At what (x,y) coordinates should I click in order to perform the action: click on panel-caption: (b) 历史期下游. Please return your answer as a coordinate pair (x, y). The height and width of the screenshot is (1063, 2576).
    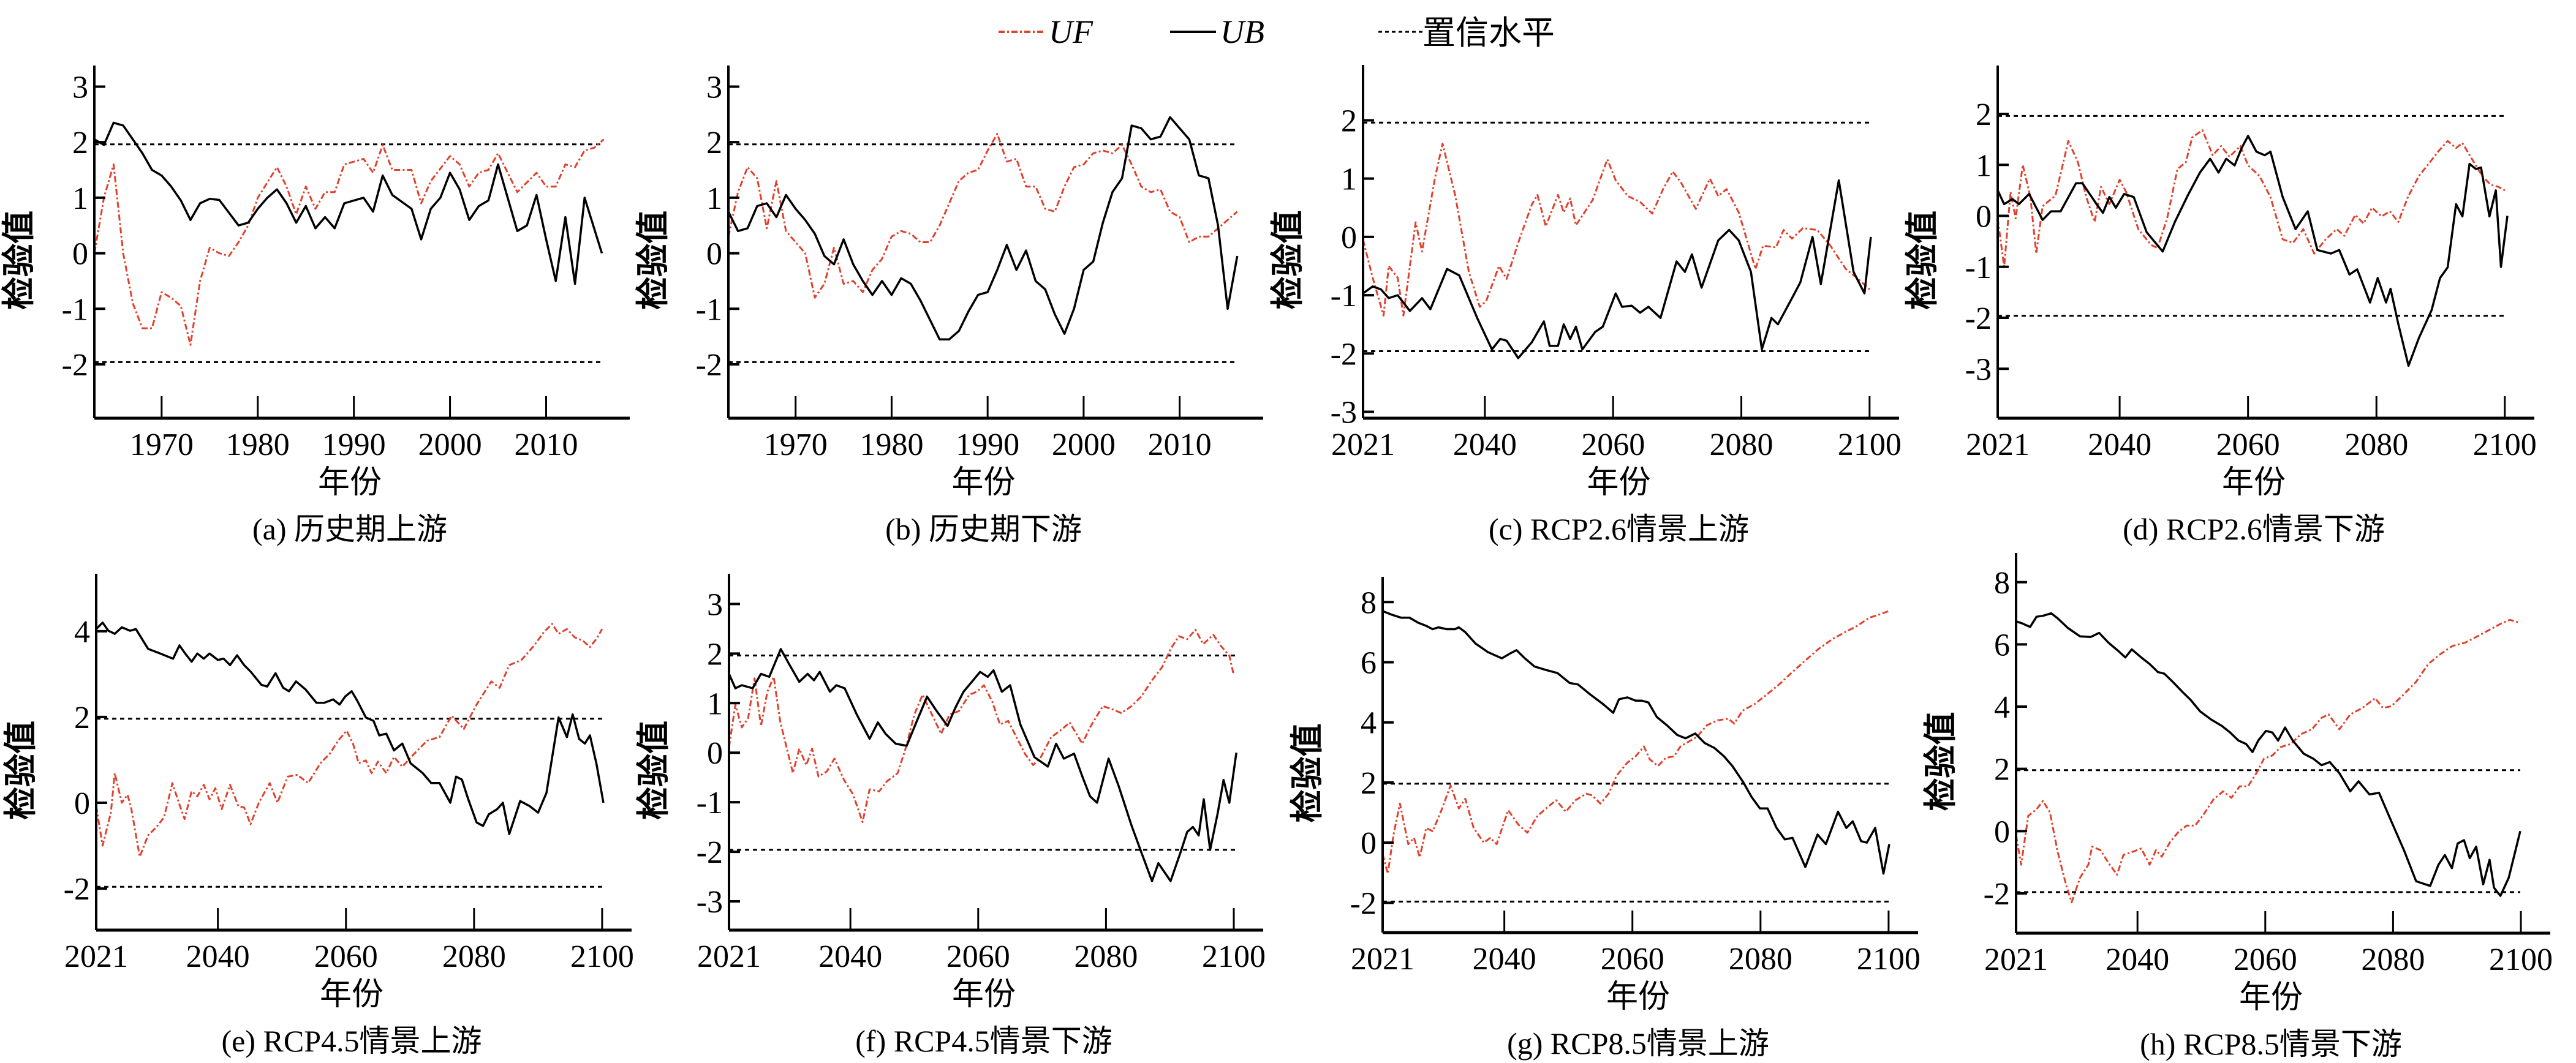
    Looking at the image, I should click on (983, 529).